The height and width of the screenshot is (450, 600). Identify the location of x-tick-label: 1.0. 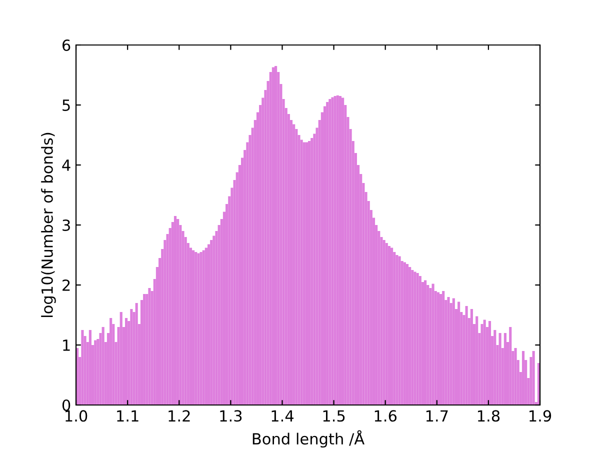
(77, 416).